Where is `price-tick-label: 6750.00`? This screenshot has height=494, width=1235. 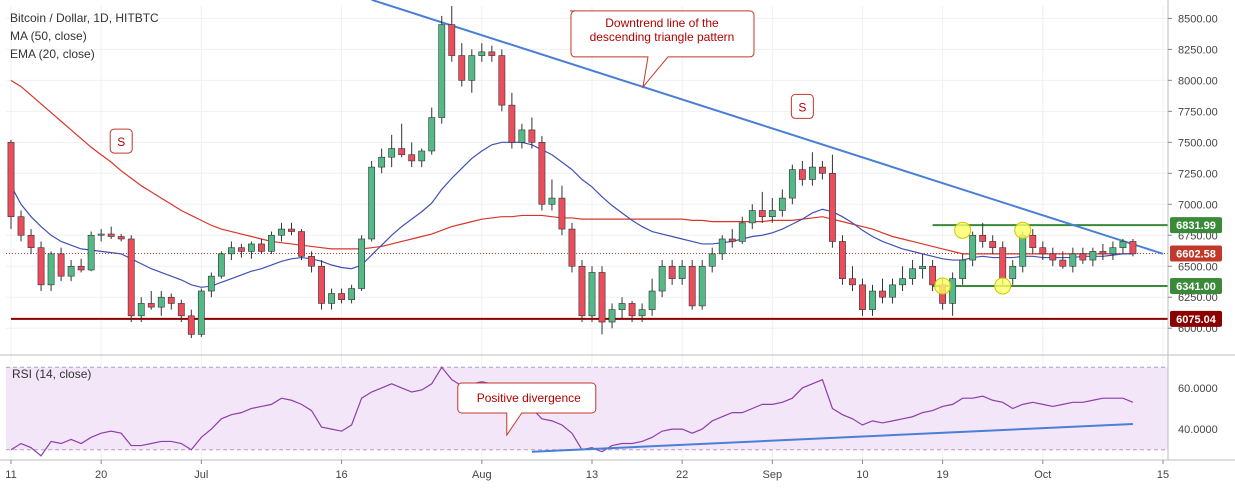 price-tick-label: 6750.00 is located at coordinates (1198, 236).